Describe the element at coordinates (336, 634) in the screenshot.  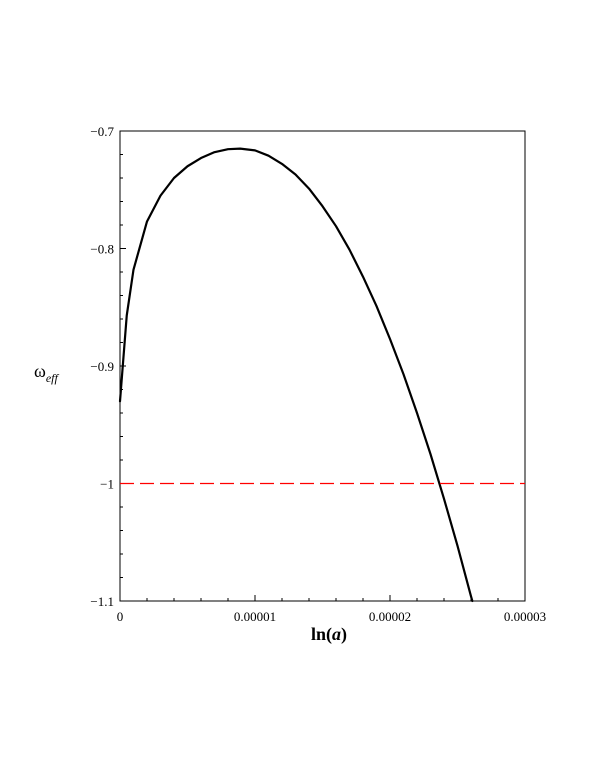
I see `x-axis-title-variable: a` at that location.